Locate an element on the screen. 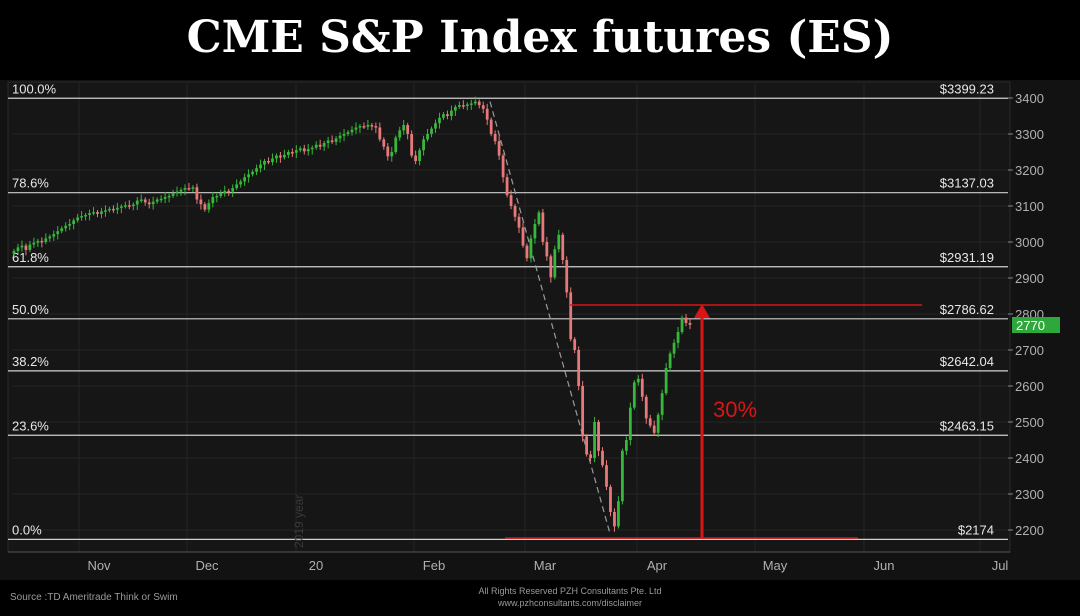  x-tick-label: Jun is located at coordinates (884, 565).